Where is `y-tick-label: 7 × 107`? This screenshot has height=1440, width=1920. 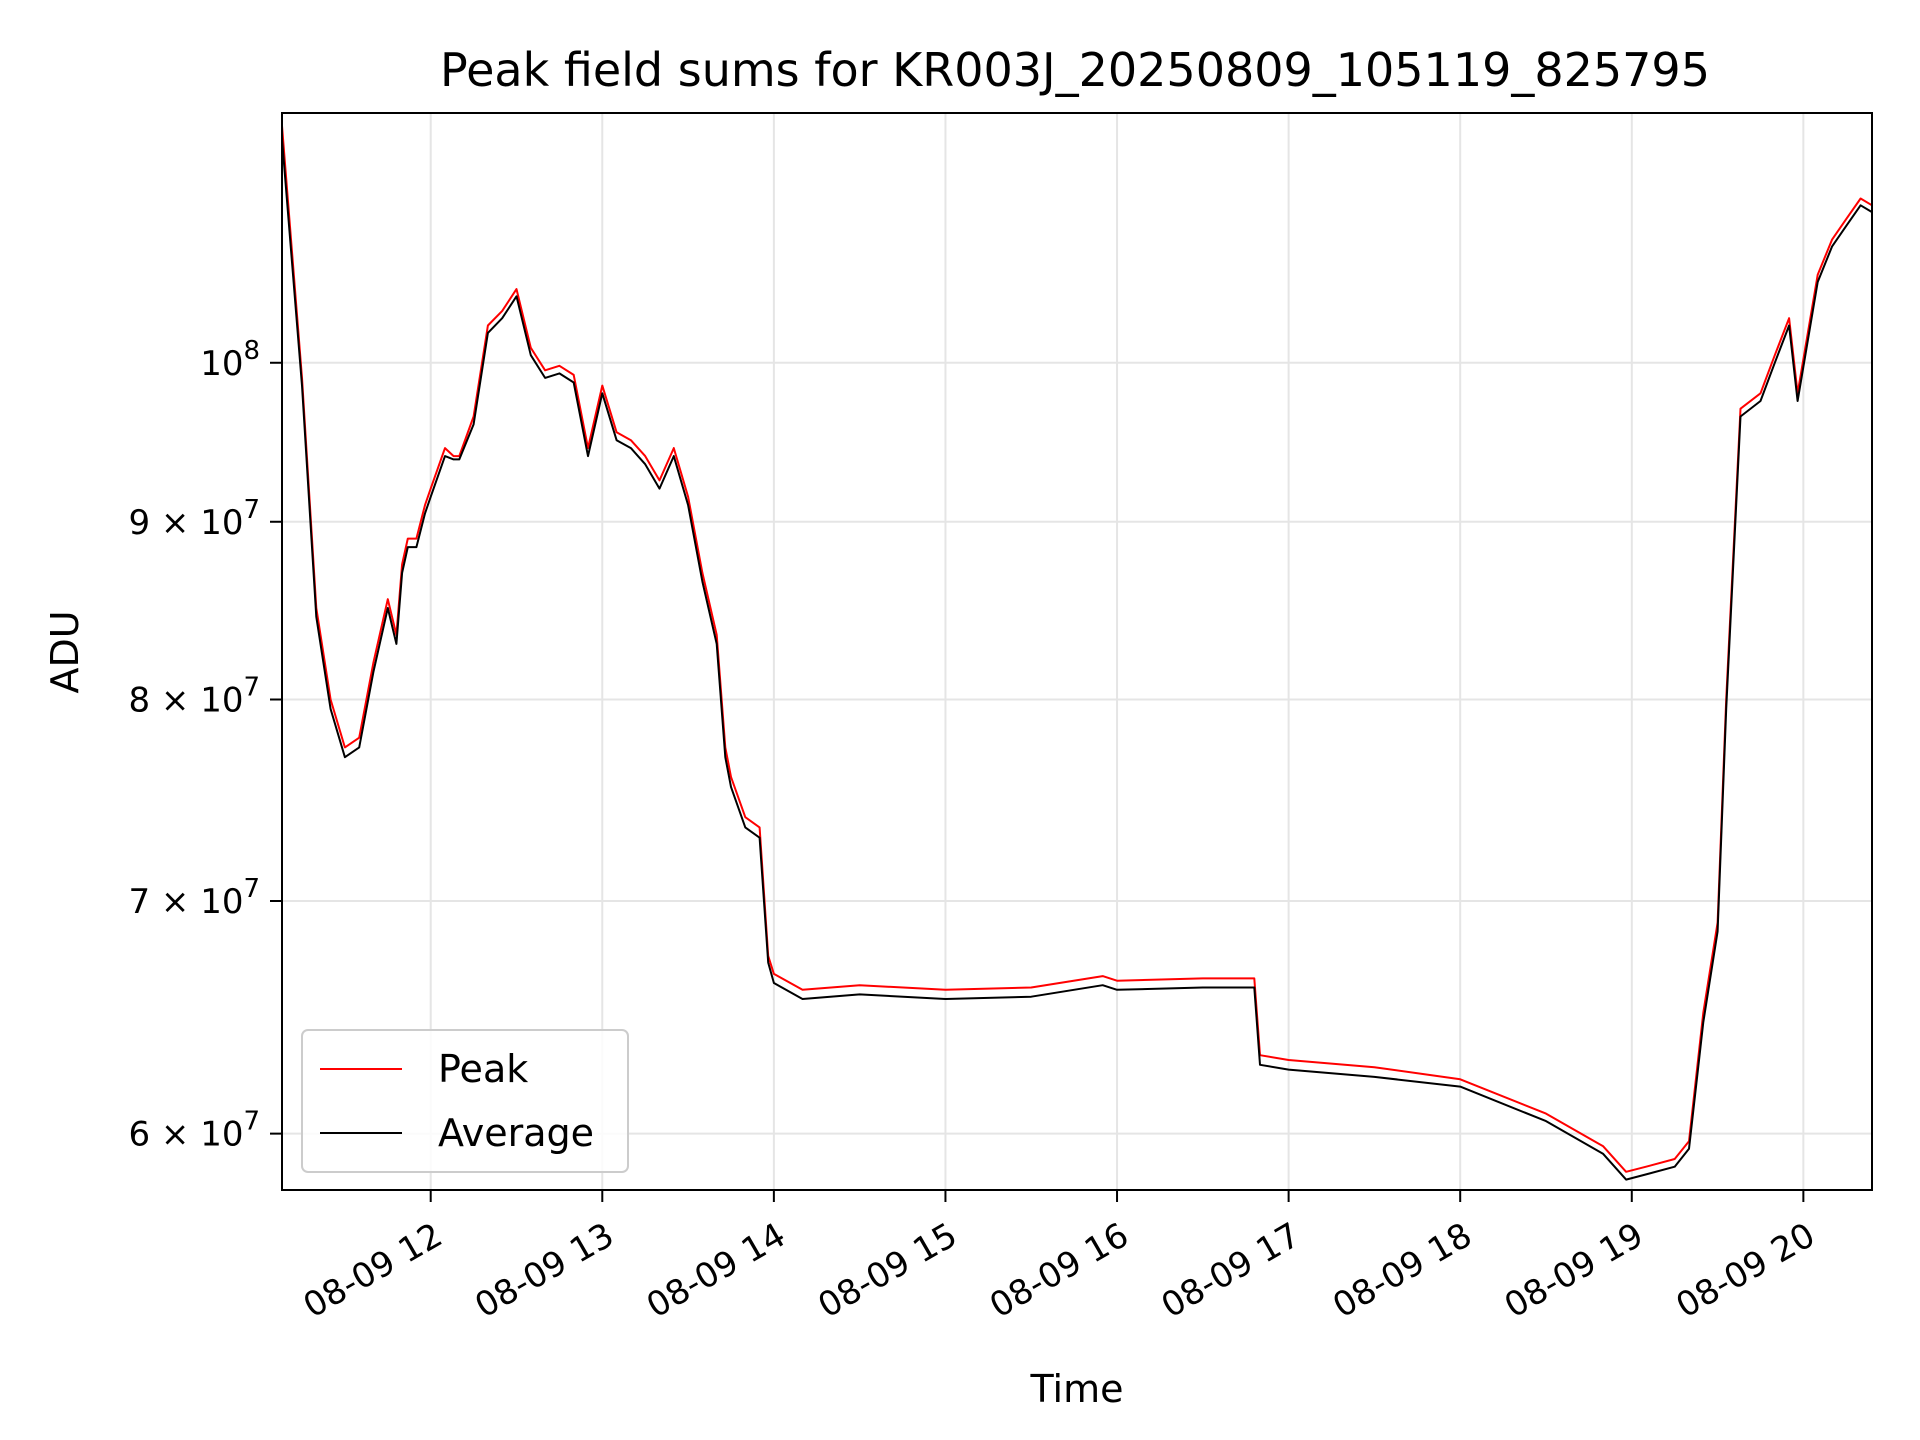 y-tick-label: 7 × 107 is located at coordinates (194, 898).